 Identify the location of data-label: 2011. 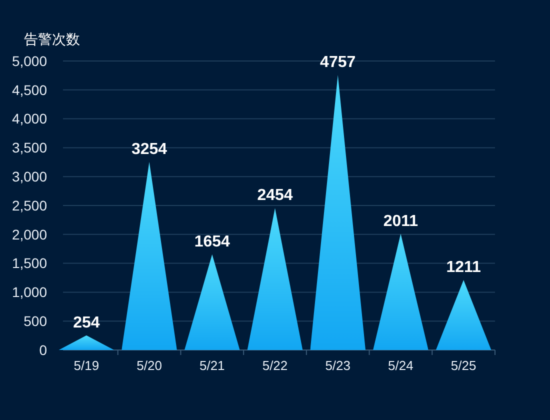
(400, 221).